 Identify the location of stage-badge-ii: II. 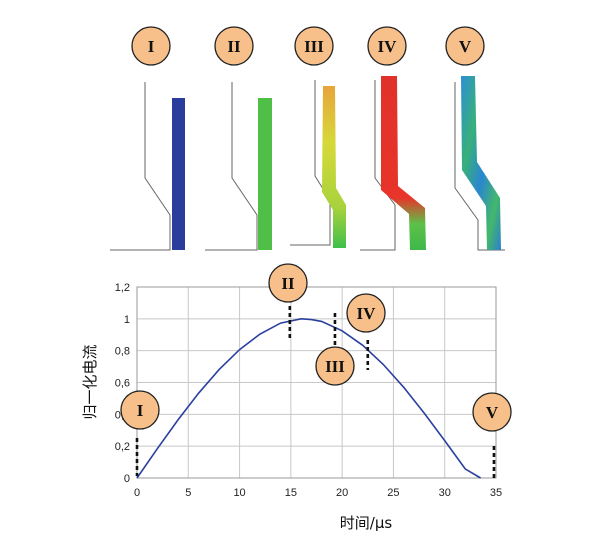
(234, 46).